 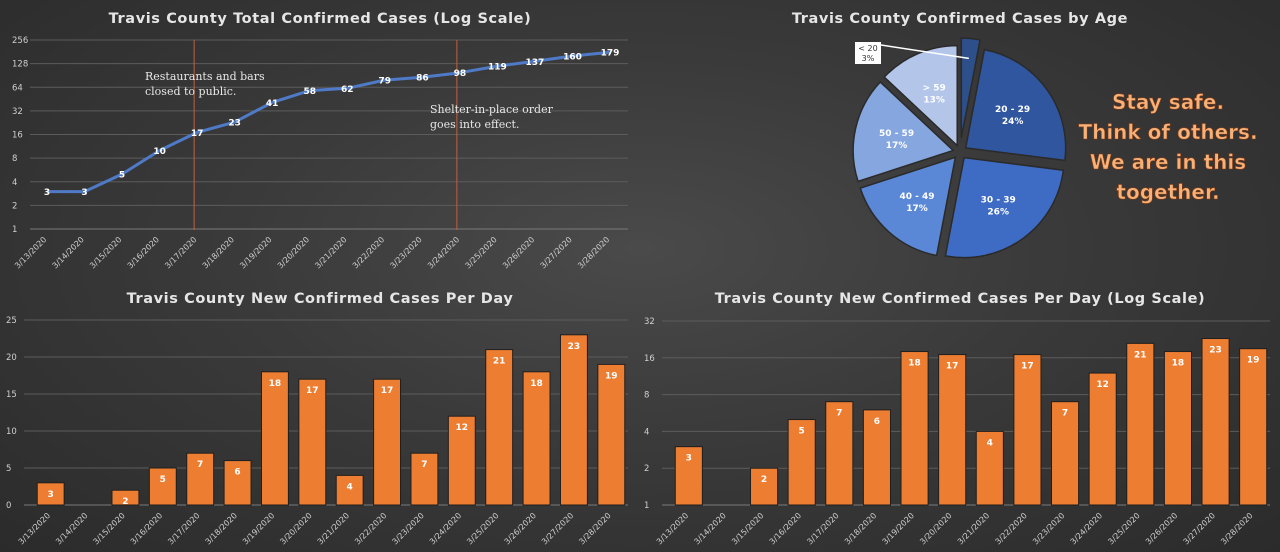 What do you see at coordinates (1168, 162) in the screenshot?
I see `stay-safe-message-line: We are in this` at bounding box center [1168, 162].